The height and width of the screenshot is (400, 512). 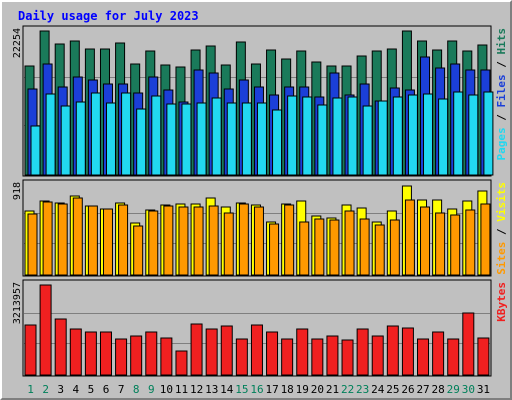 What do you see at coordinates (17, 176) in the screenshot?
I see `y-axis-labels: 22254 918 3213957` at bounding box center [17, 176].